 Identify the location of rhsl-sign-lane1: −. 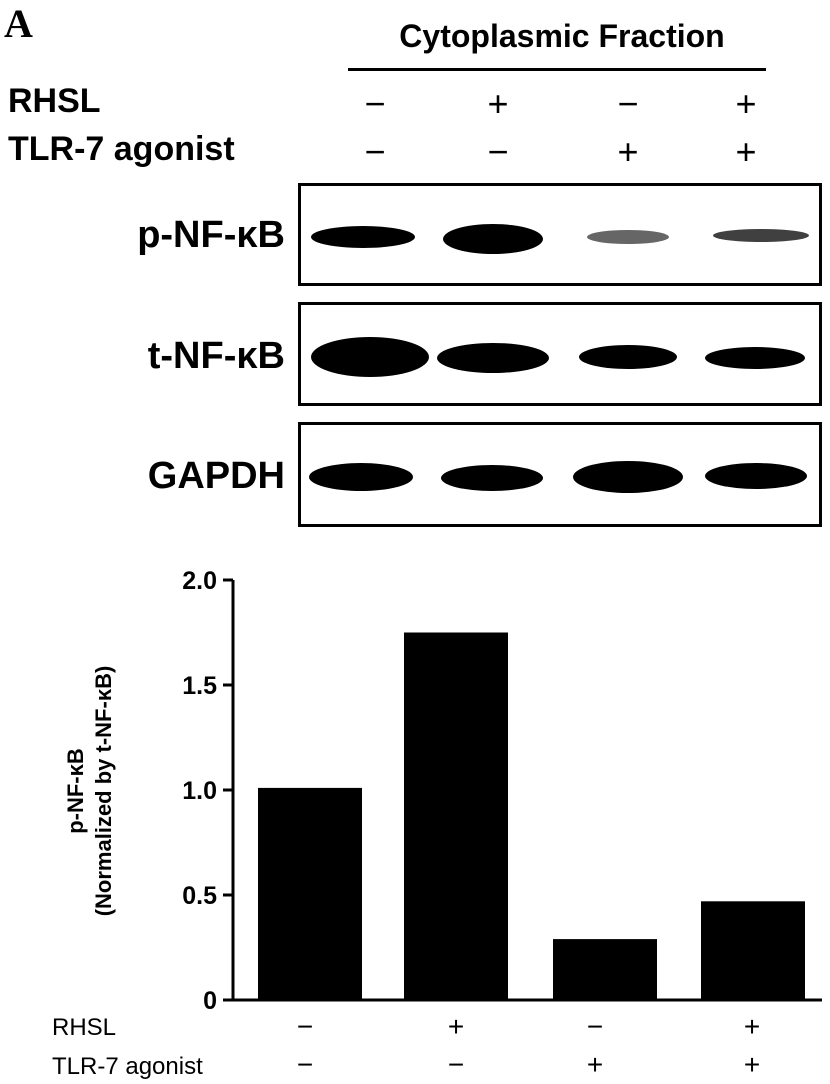
(375, 103).